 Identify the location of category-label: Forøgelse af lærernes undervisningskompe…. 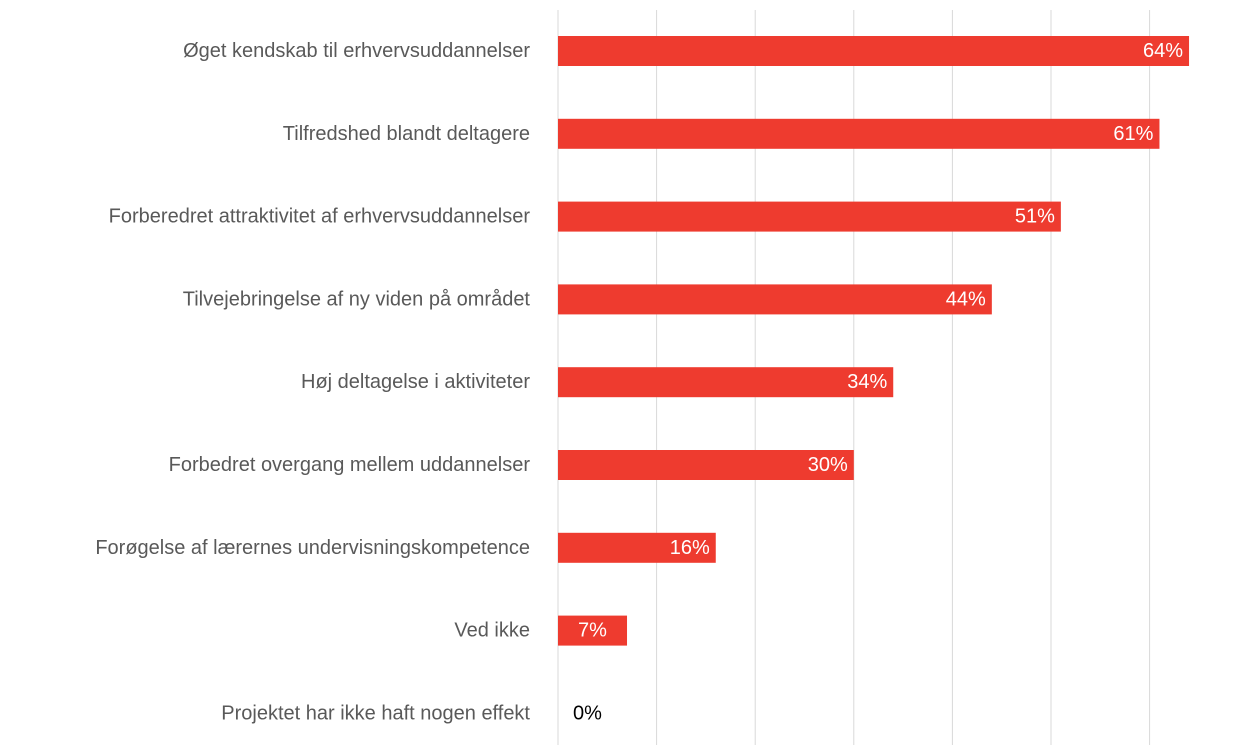
(312, 548).